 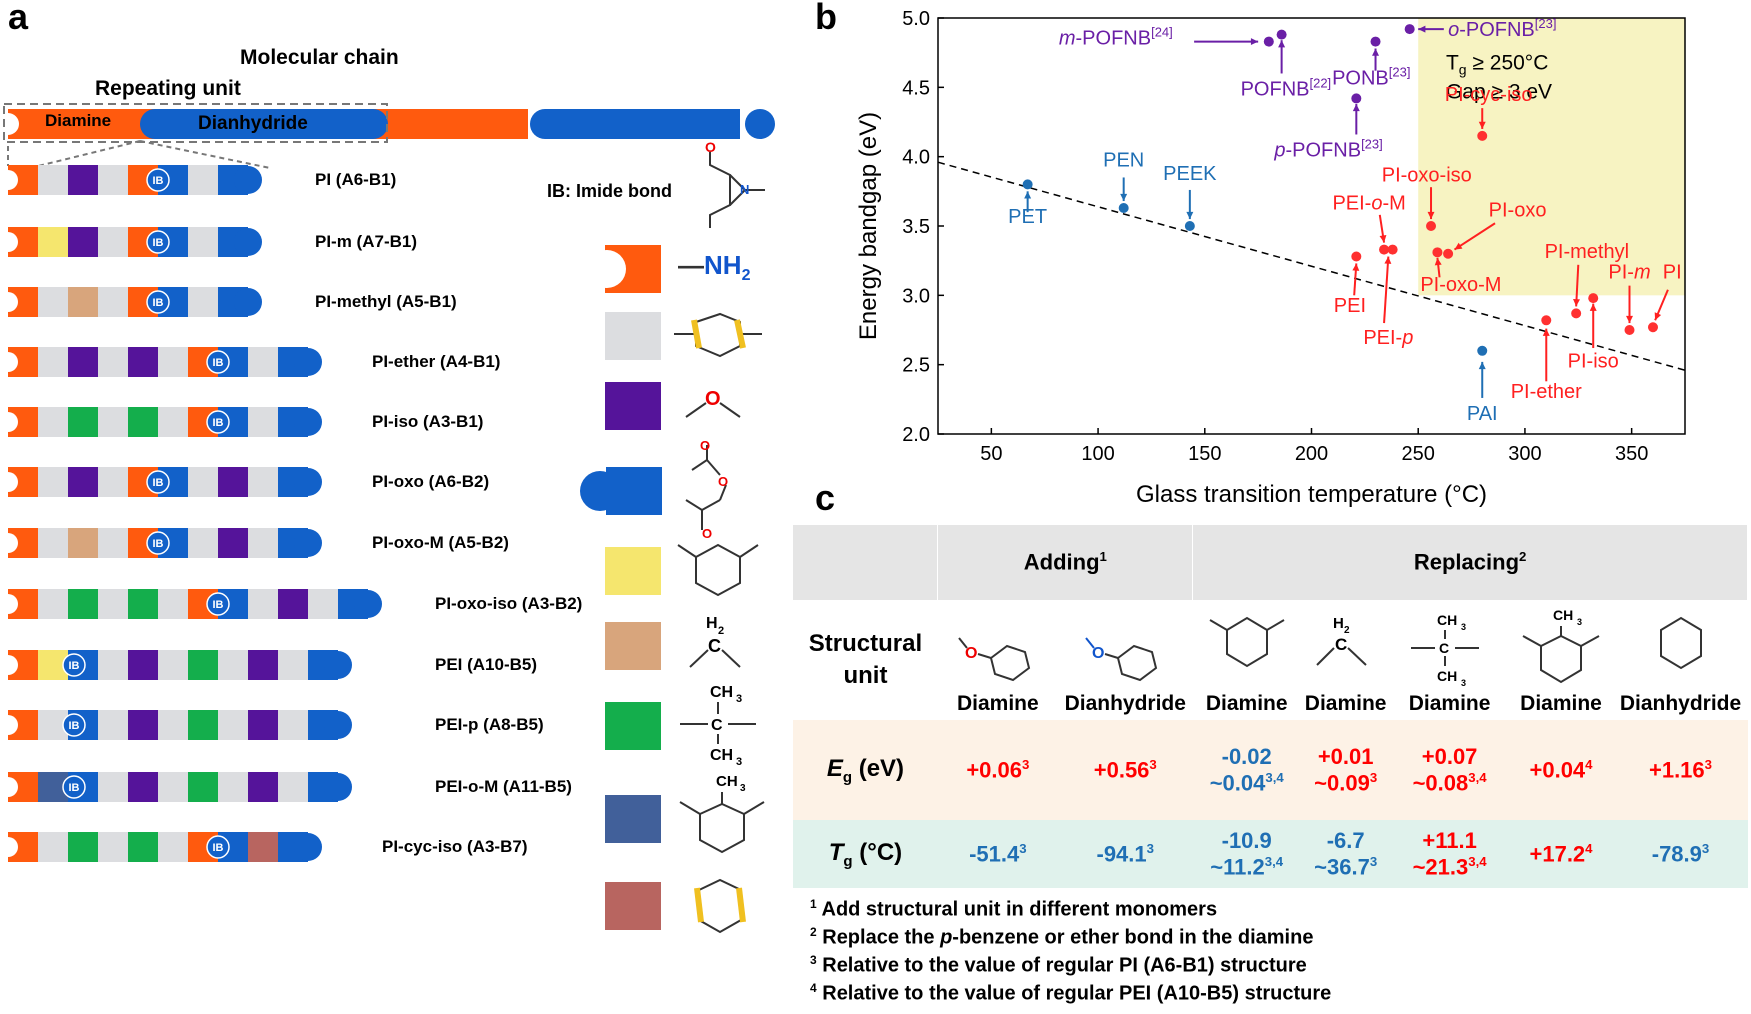 What do you see at coordinates (1347, 630) in the screenshot?
I see `svg-text: 2` at bounding box center [1347, 630].